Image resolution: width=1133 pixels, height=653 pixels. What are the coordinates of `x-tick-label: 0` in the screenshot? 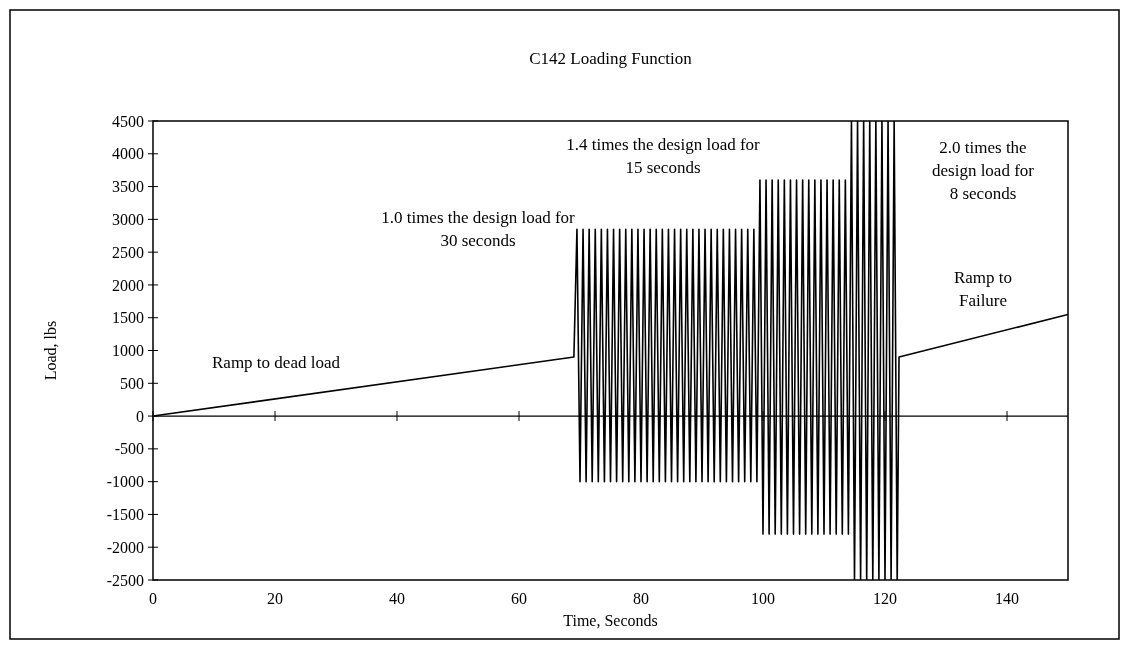 It's located at (153, 598).